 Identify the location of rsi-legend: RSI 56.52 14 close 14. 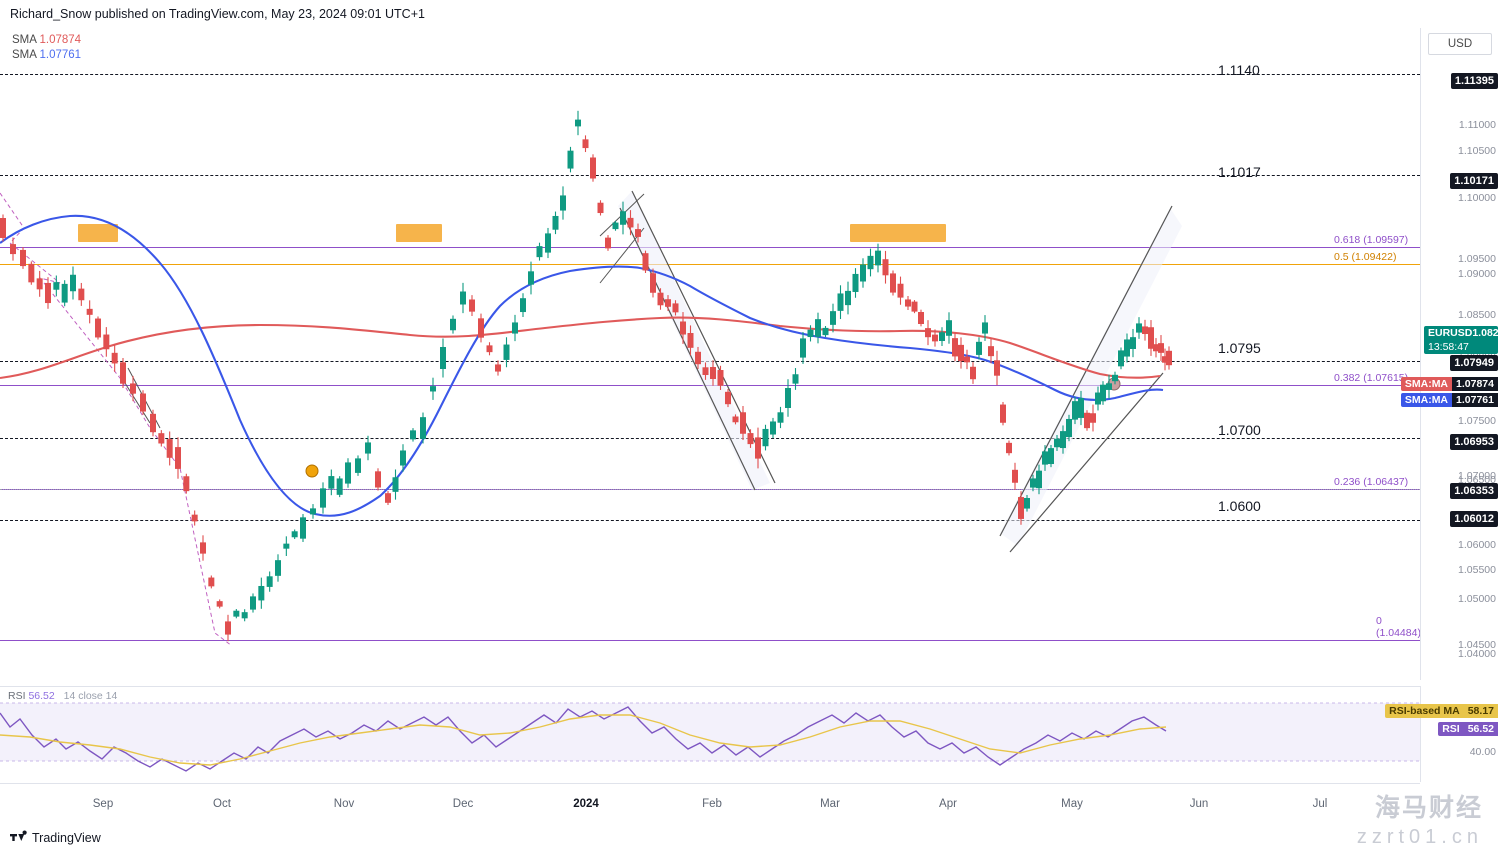
(62, 696).